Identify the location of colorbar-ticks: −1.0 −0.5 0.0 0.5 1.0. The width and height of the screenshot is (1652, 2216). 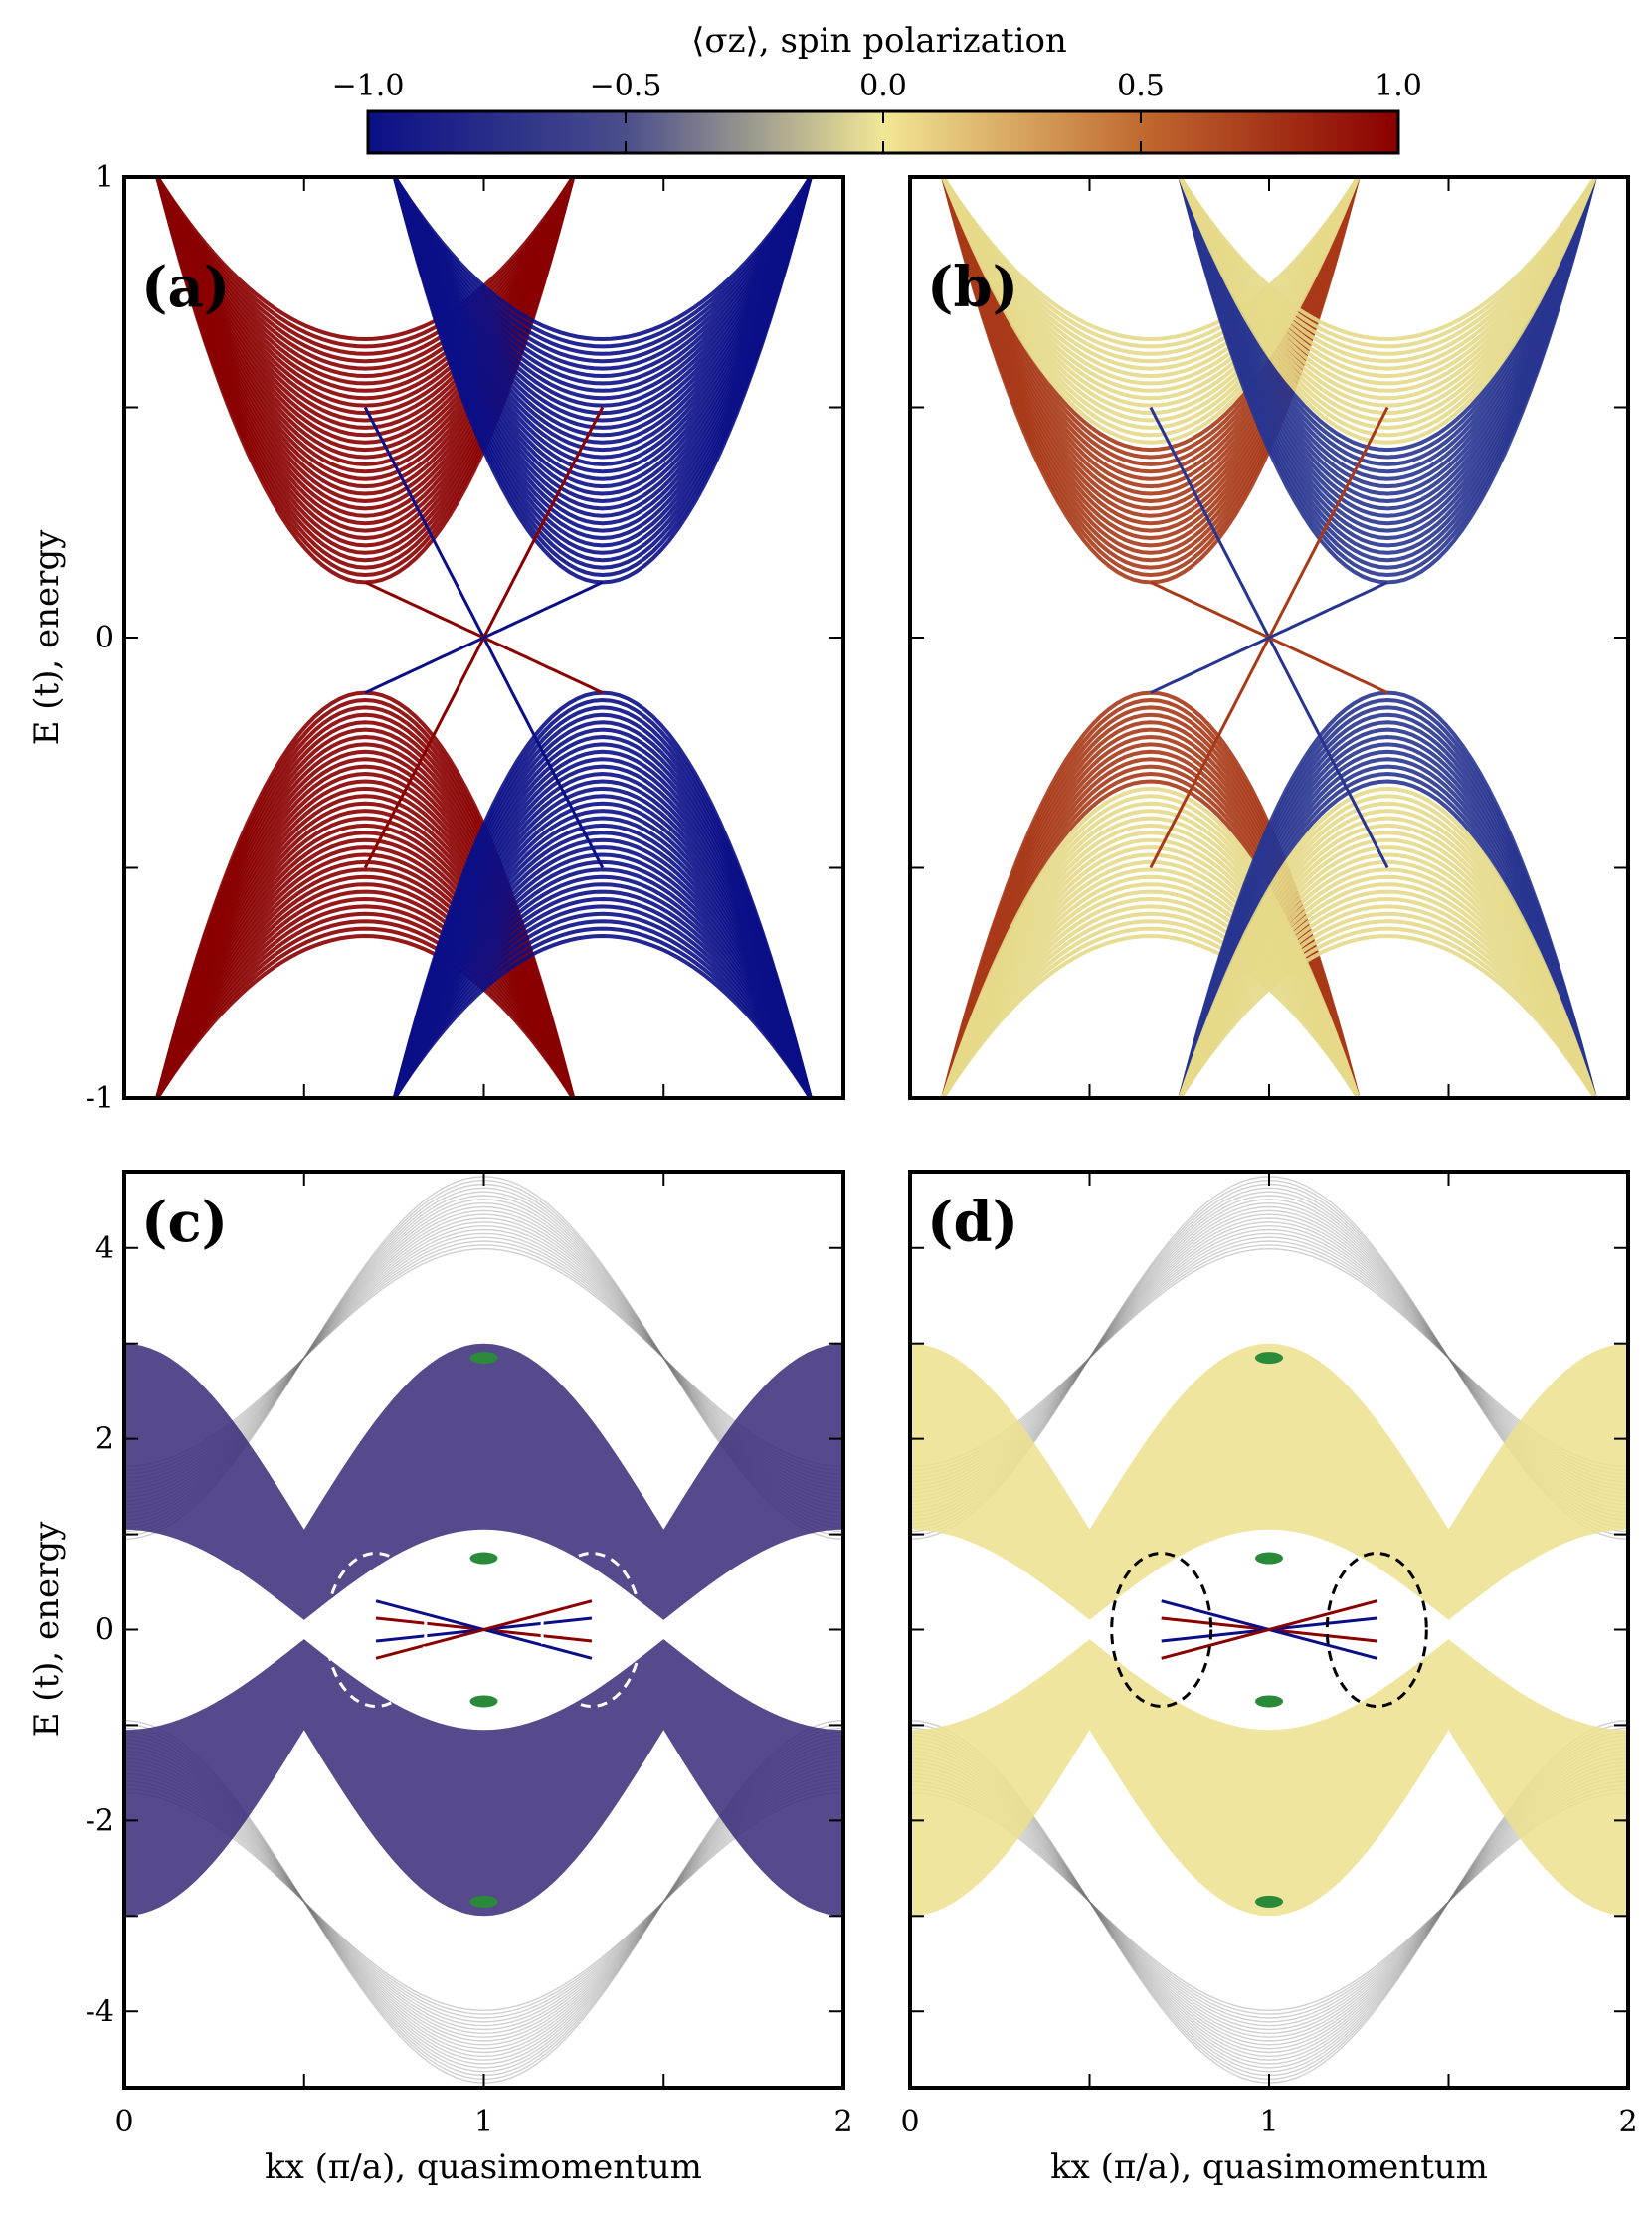
(877, 111).